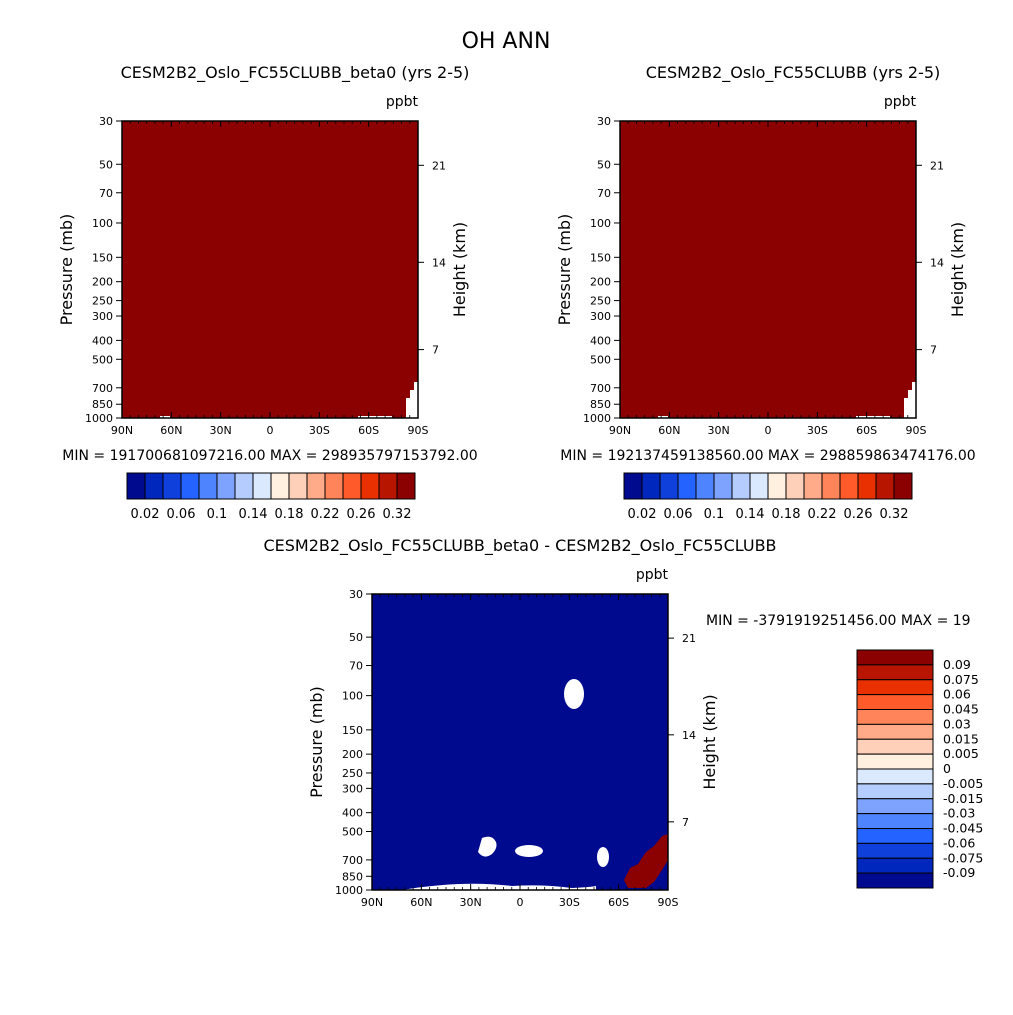 This screenshot has height=1015, width=1013. What do you see at coordinates (102, 282) in the screenshot?
I see `y-tick-label: 200` at bounding box center [102, 282].